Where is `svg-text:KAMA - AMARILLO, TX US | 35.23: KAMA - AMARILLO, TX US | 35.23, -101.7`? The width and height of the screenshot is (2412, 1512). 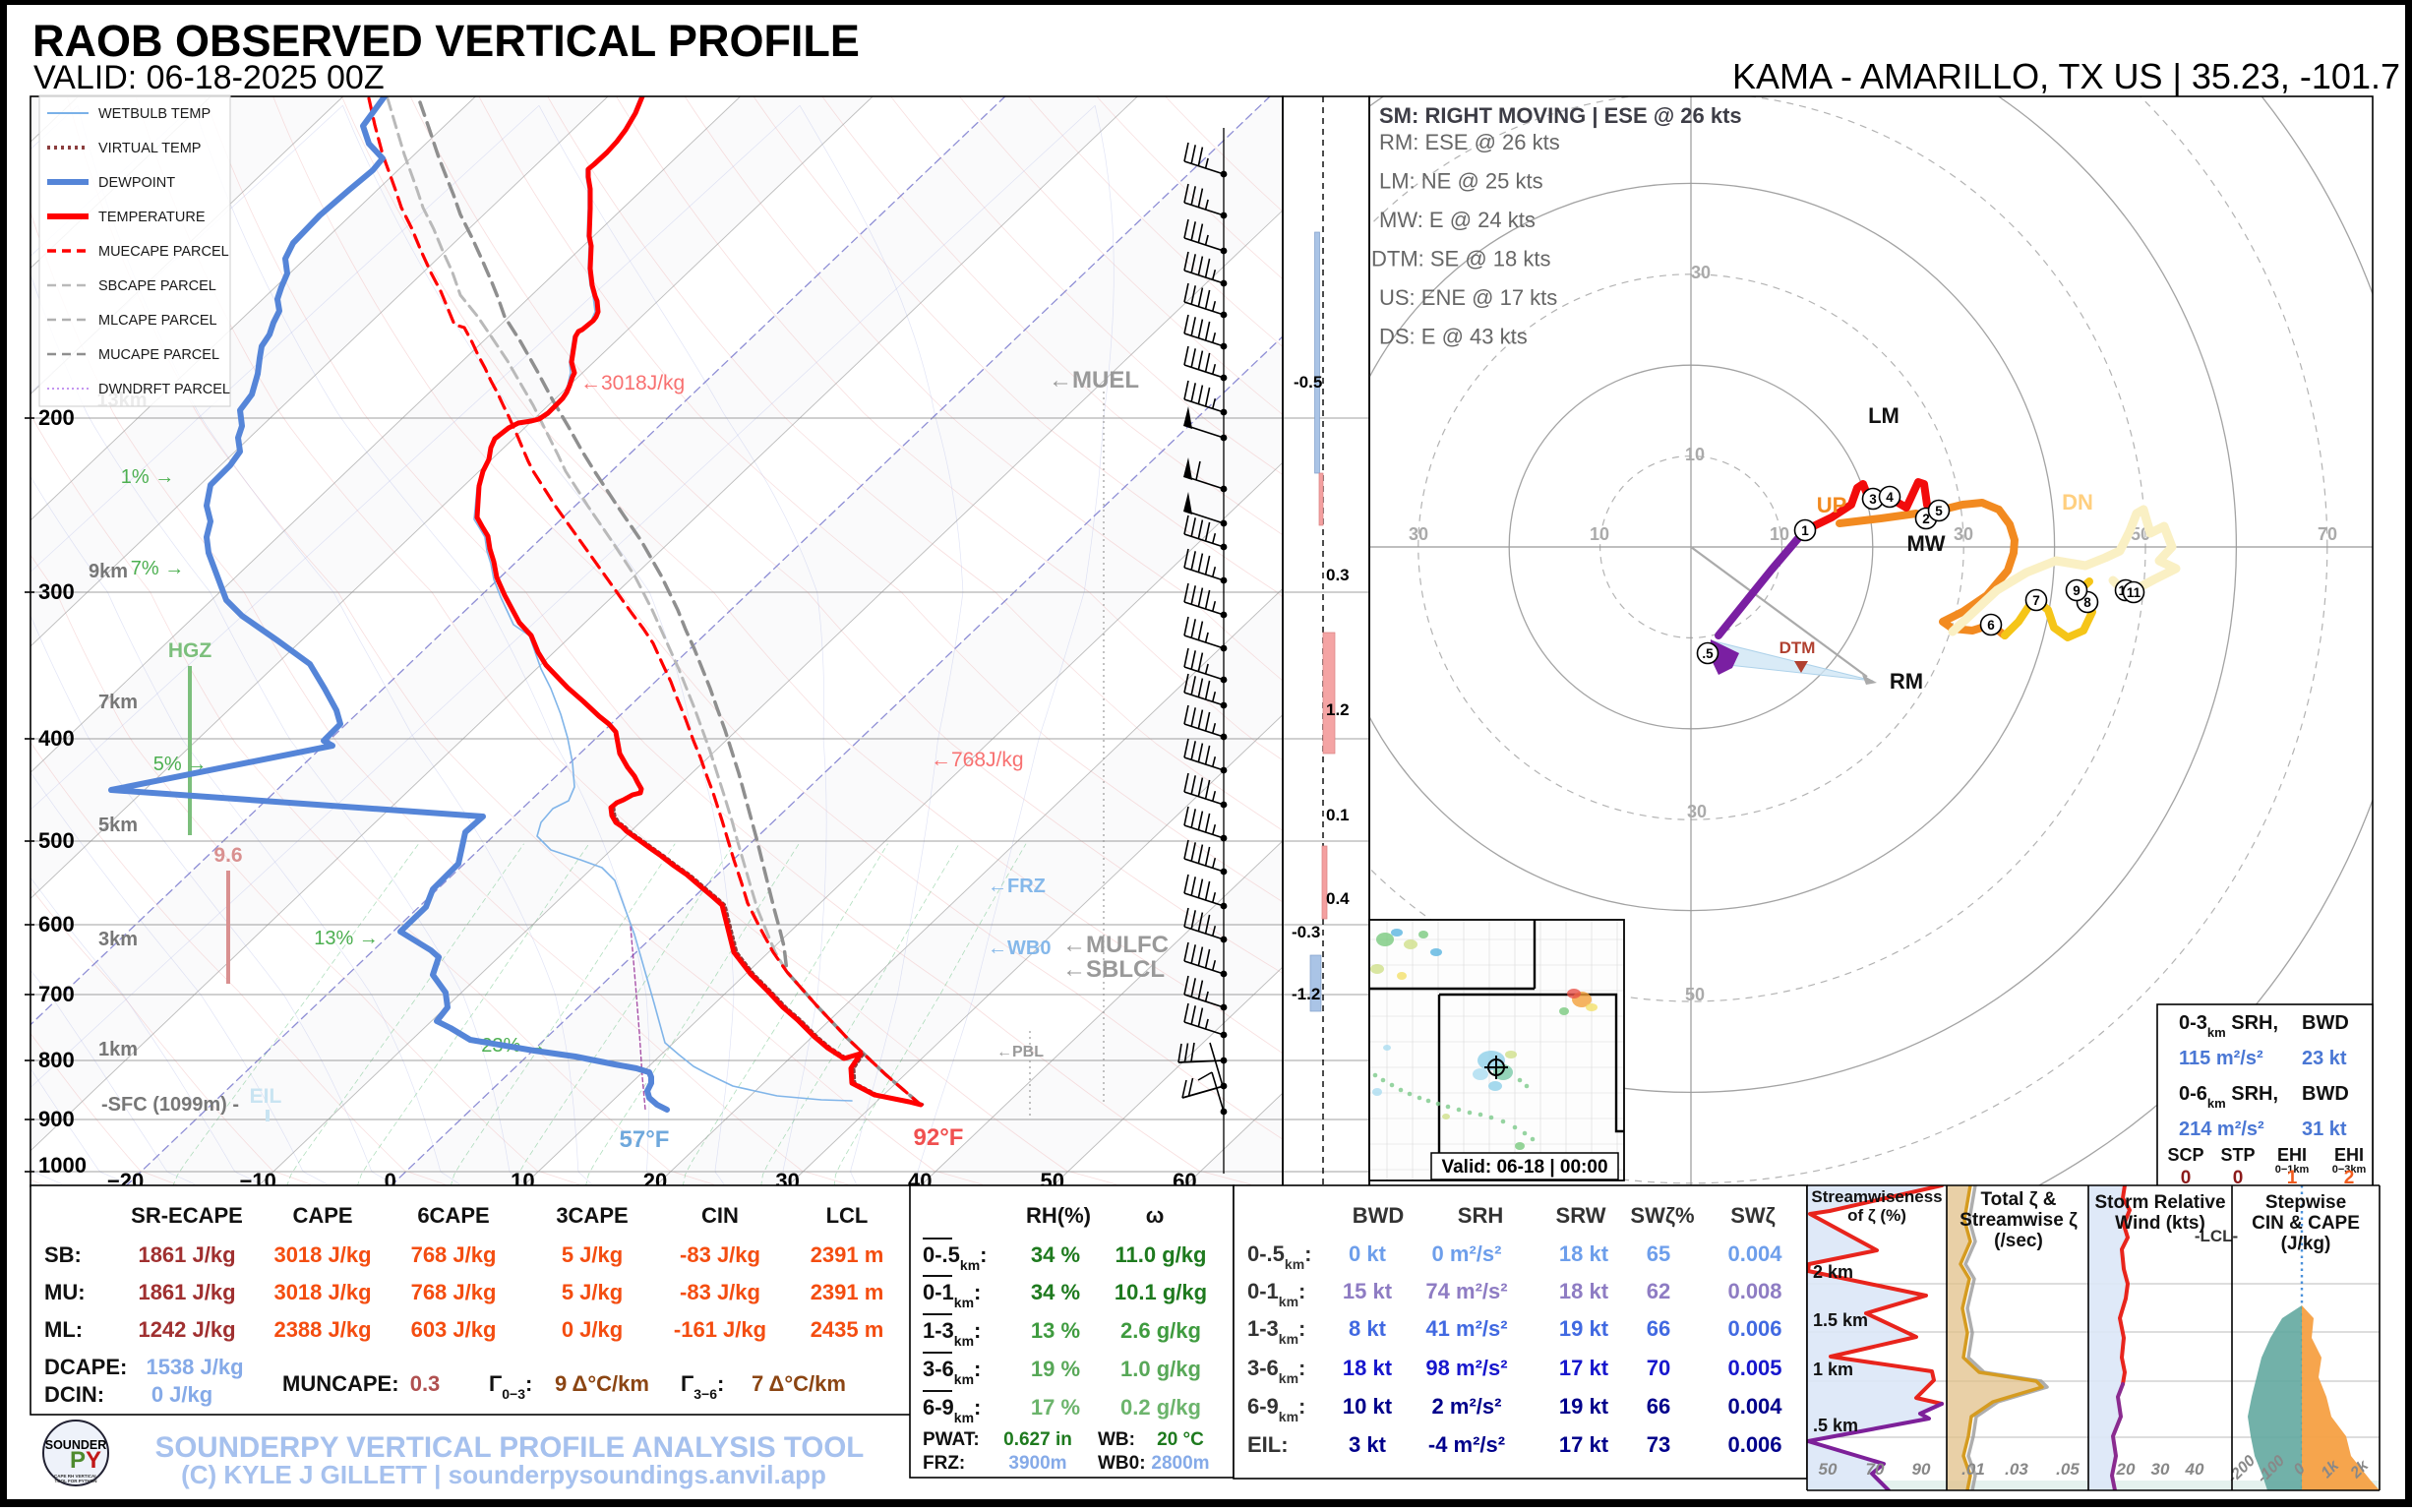
svg-text:KAMA - AMARILLO, TX US | 35.23: KAMA - AMARILLO, TX US | 35.23, -101.7 is located at coordinates (2066, 76).